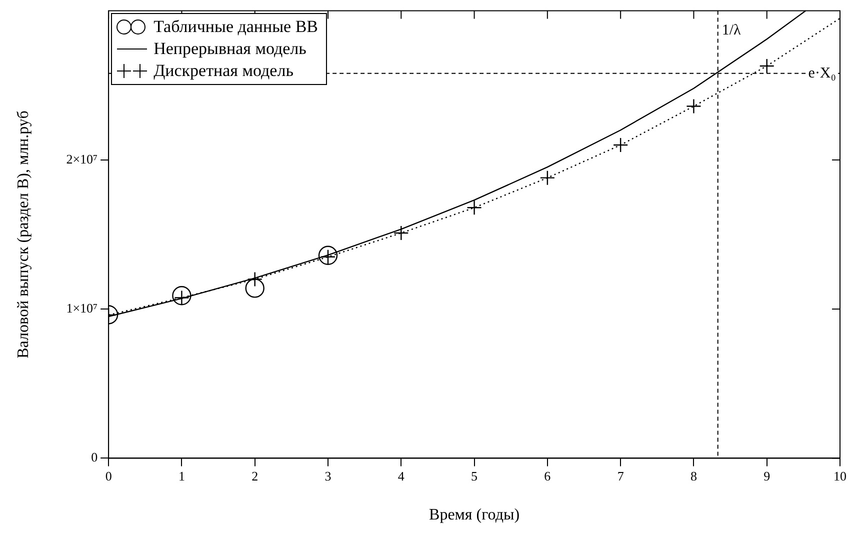  I want to click on legend-label: Табличные данные ВВ, so click(236, 27).